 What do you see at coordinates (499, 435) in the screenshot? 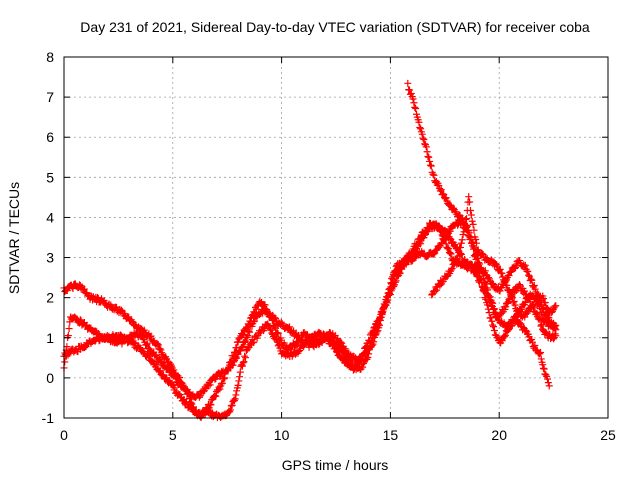
I see `x-tick-label: 20` at bounding box center [499, 435].